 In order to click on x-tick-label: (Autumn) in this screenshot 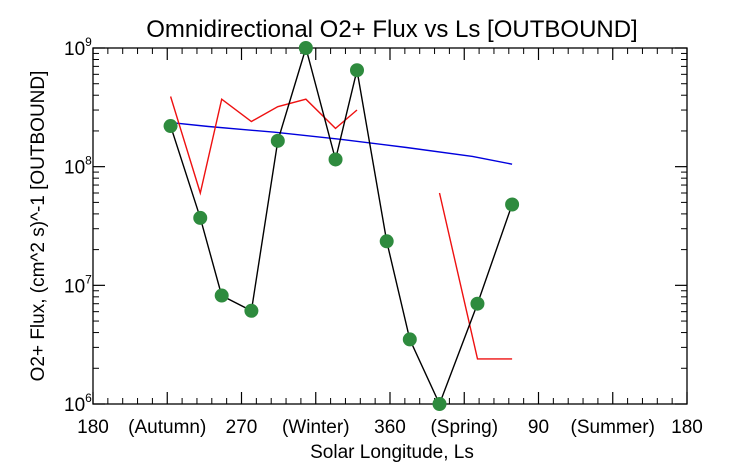, I will do `click(167, 427)`.